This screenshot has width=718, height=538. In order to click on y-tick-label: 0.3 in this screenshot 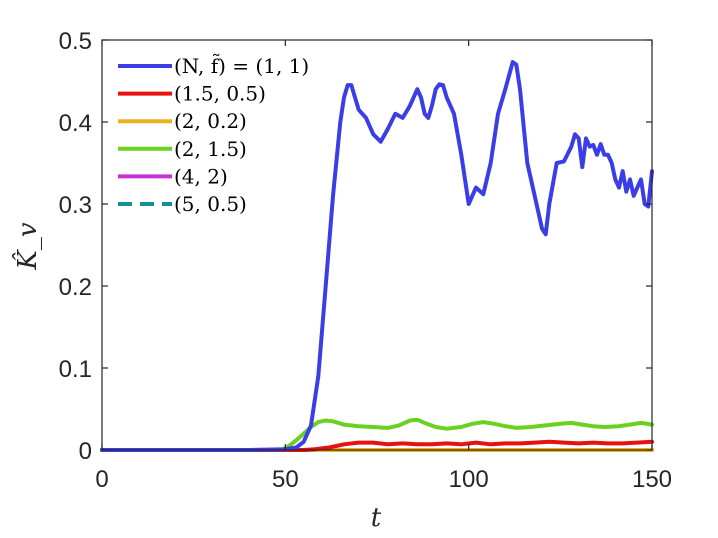, I will do `click(75, 205)`.